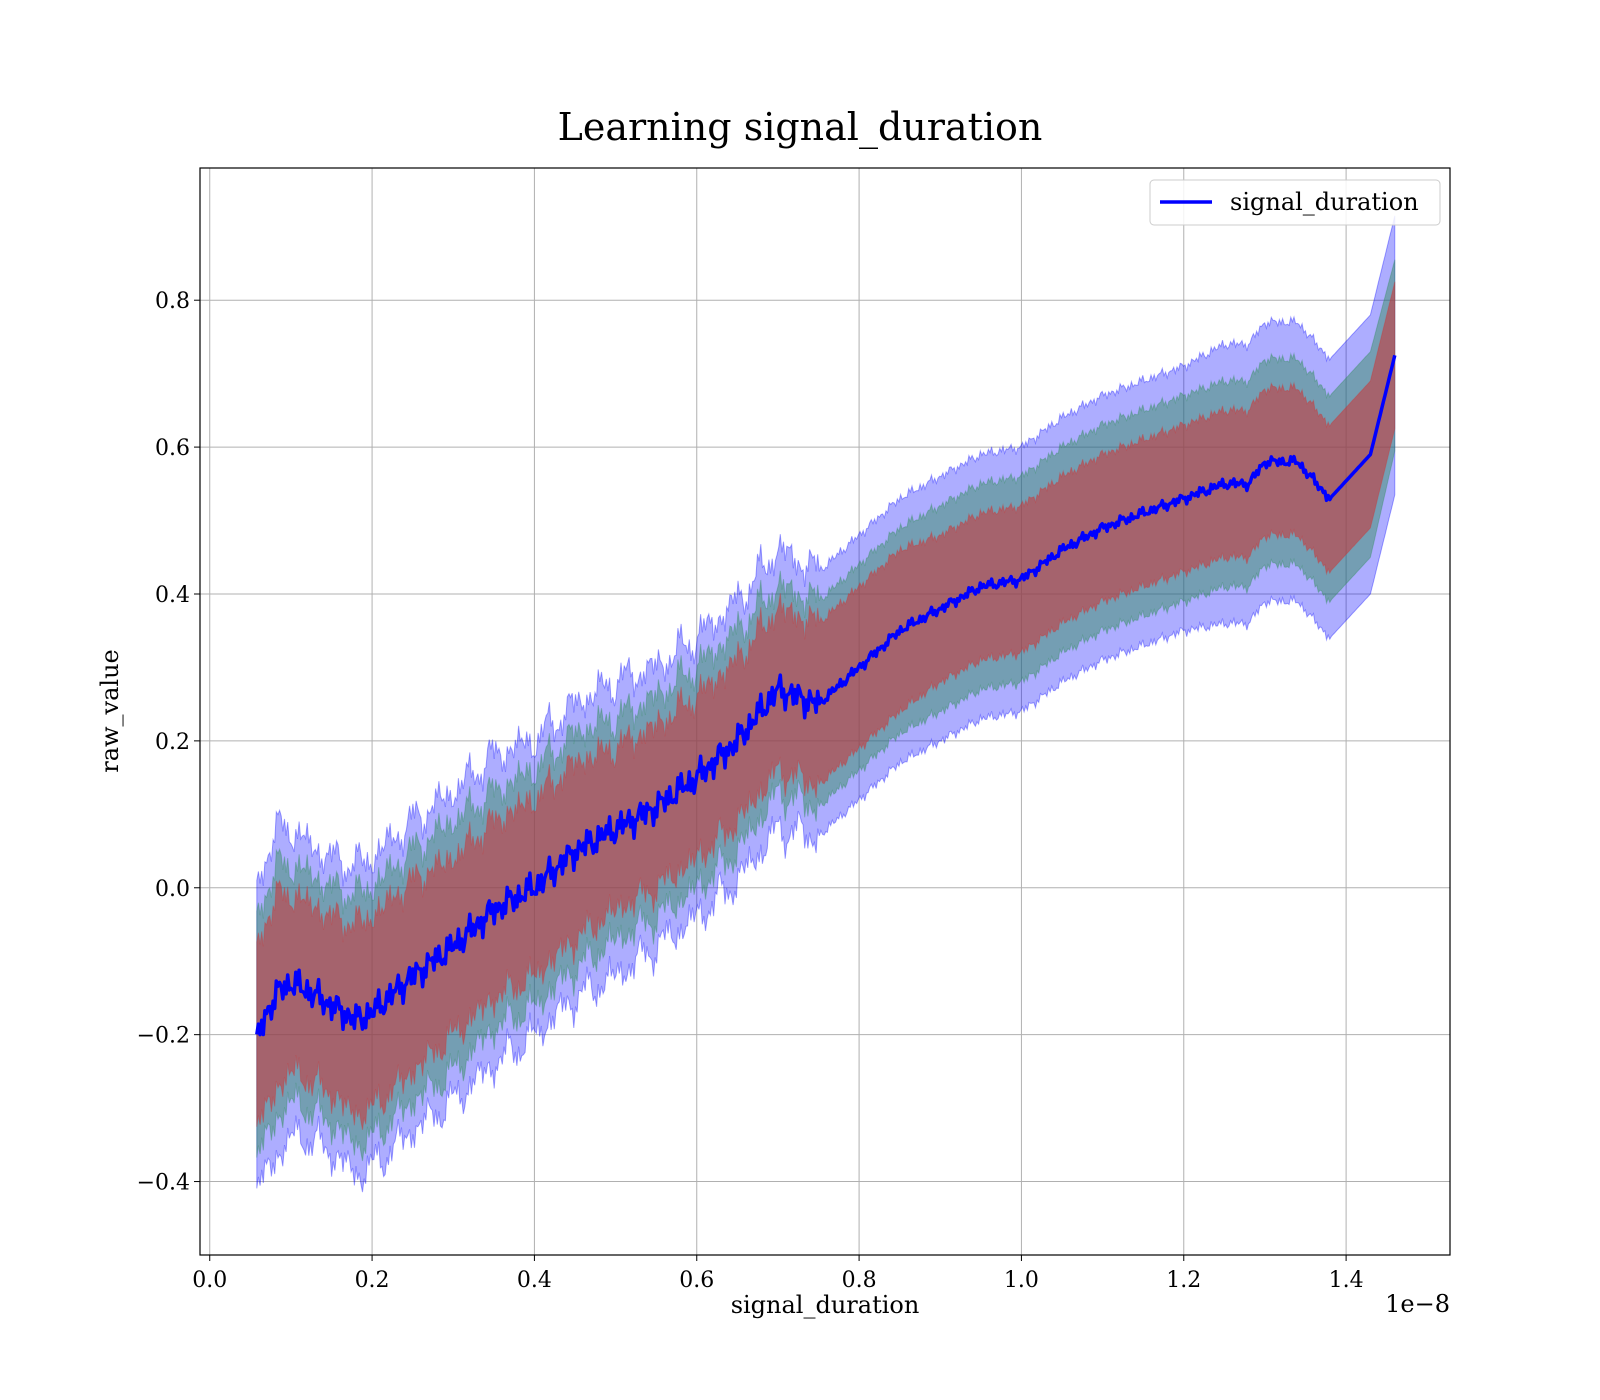 The image size is (1600, 1400). I want to click on y-tick-label: 0.8, so click(172, 301).